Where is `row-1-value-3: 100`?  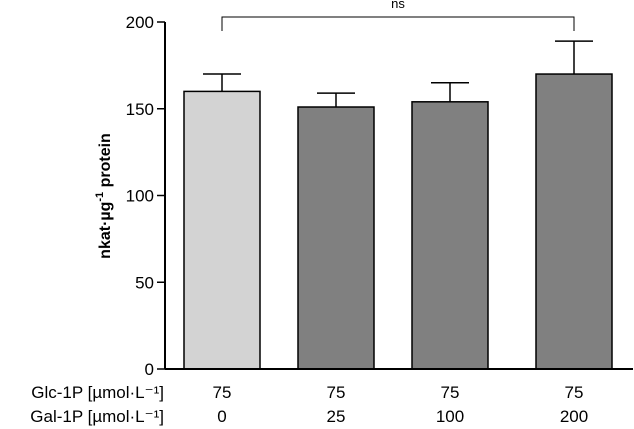
row-1-value-3: 100 is located at coordinates (450, 416).